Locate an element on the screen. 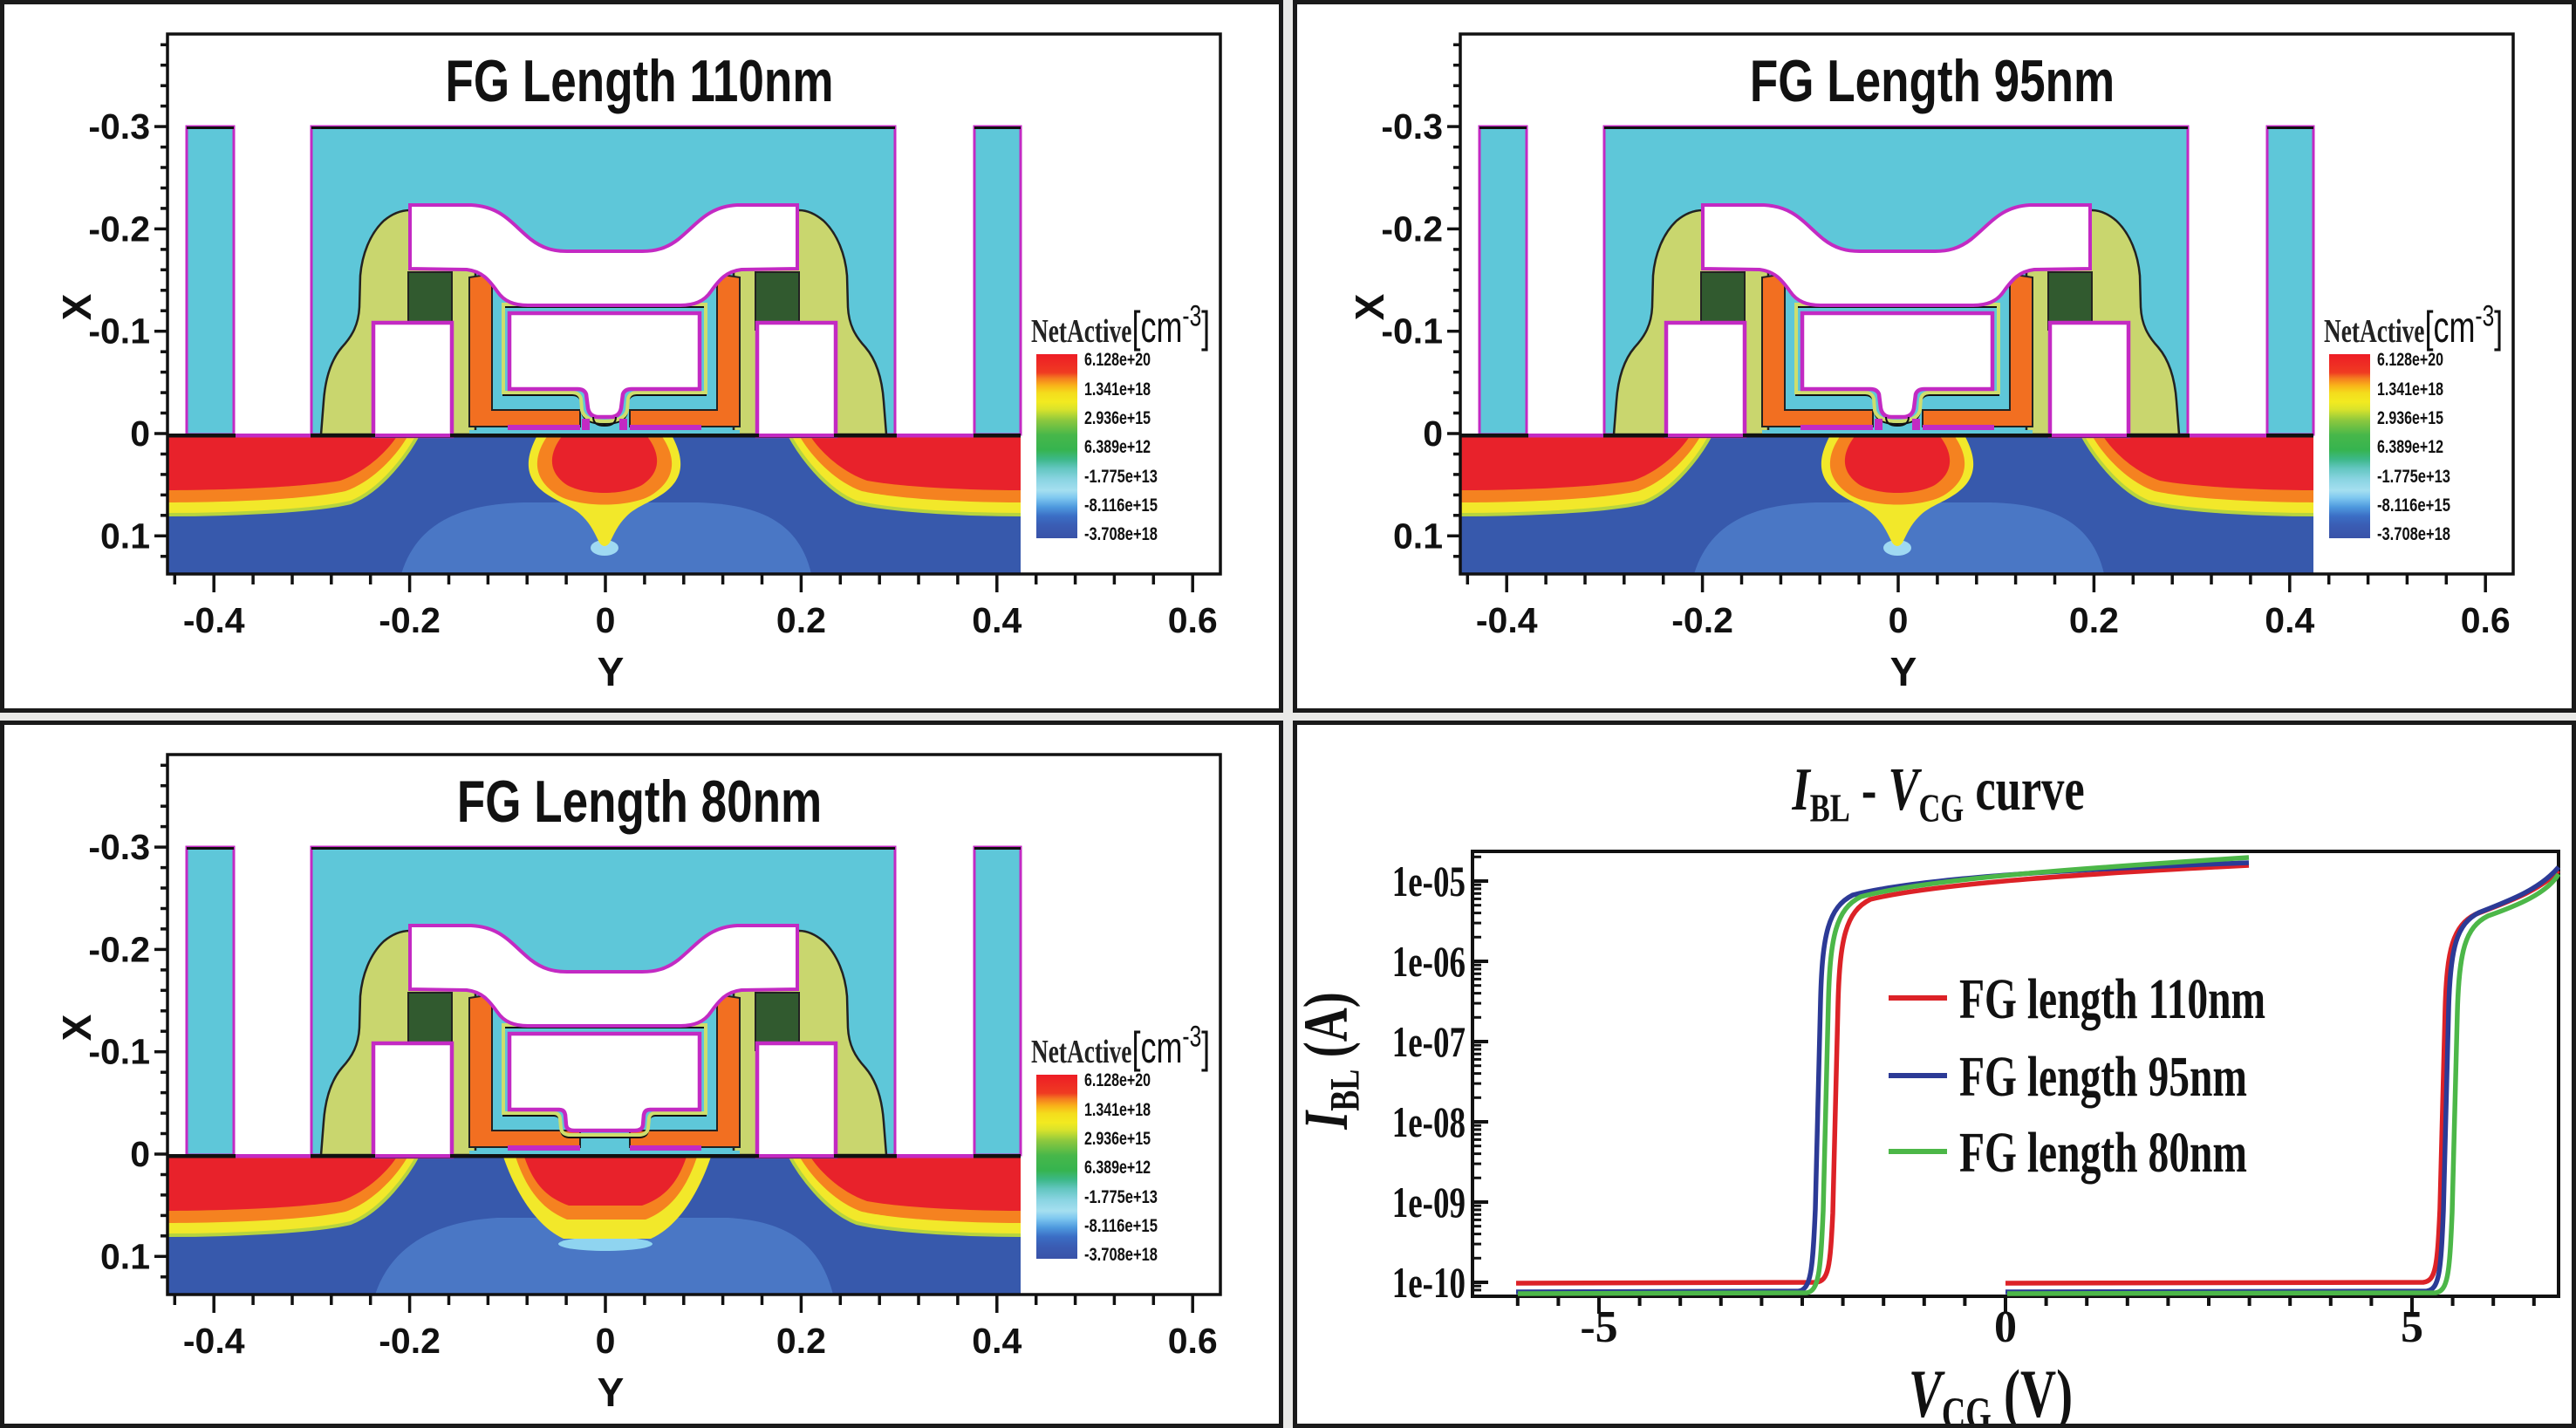 The width and height of the screenshot is (2576, 1428). svg-text: 1e-09 is located at coordinates (1429, 1203).